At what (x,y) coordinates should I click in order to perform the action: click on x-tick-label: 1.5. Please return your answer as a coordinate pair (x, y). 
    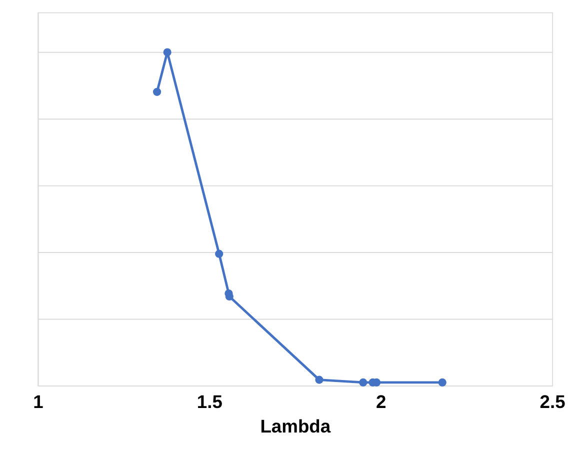
    Looking at the image, I should click on (209, 401).